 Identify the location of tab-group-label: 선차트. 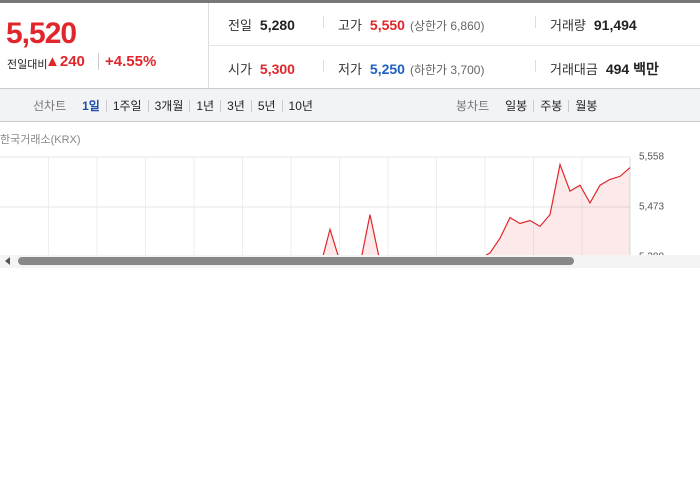
(50, 106).